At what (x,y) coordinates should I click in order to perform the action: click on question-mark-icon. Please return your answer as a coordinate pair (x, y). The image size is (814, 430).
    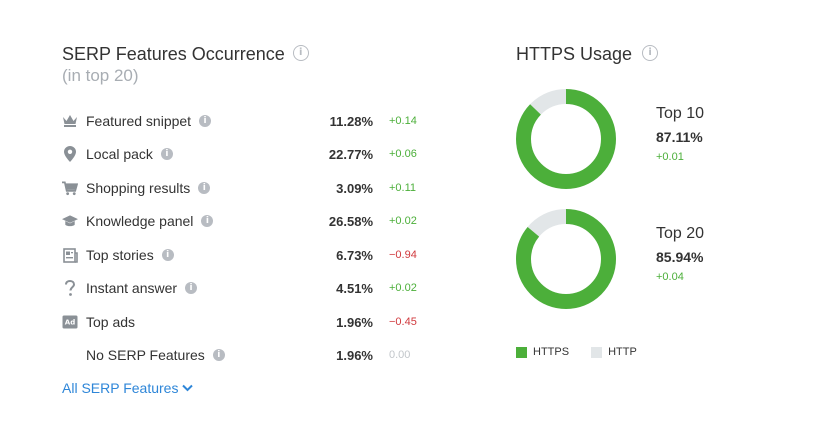
    Looking at the image, I should click on (70, 287).